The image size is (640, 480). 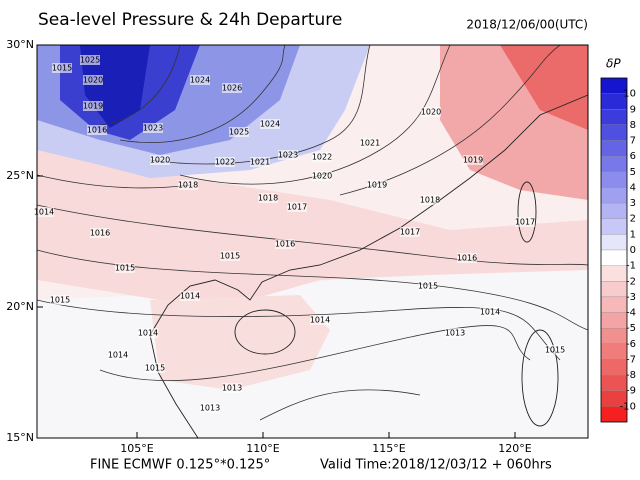 I want to click on colorbar-label: -7, so click(x=631, y=359).